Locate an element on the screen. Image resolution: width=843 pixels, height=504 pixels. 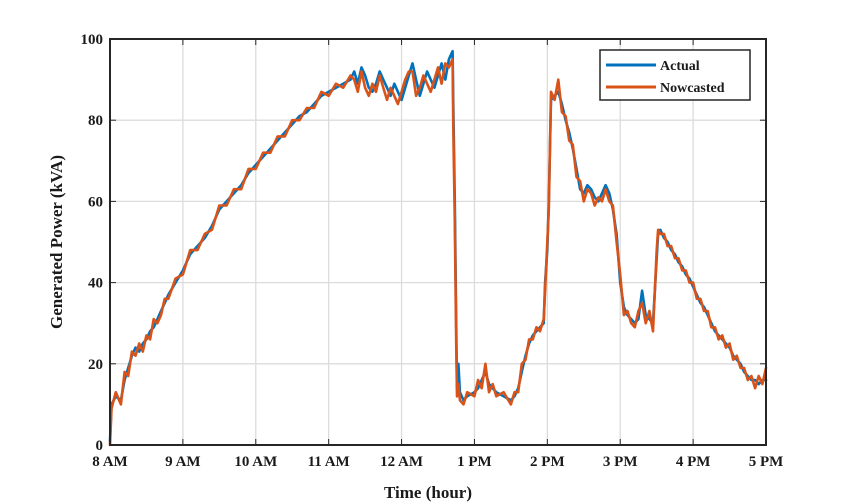
legend-label-actual: Actual is located at coordinates (680, 66).